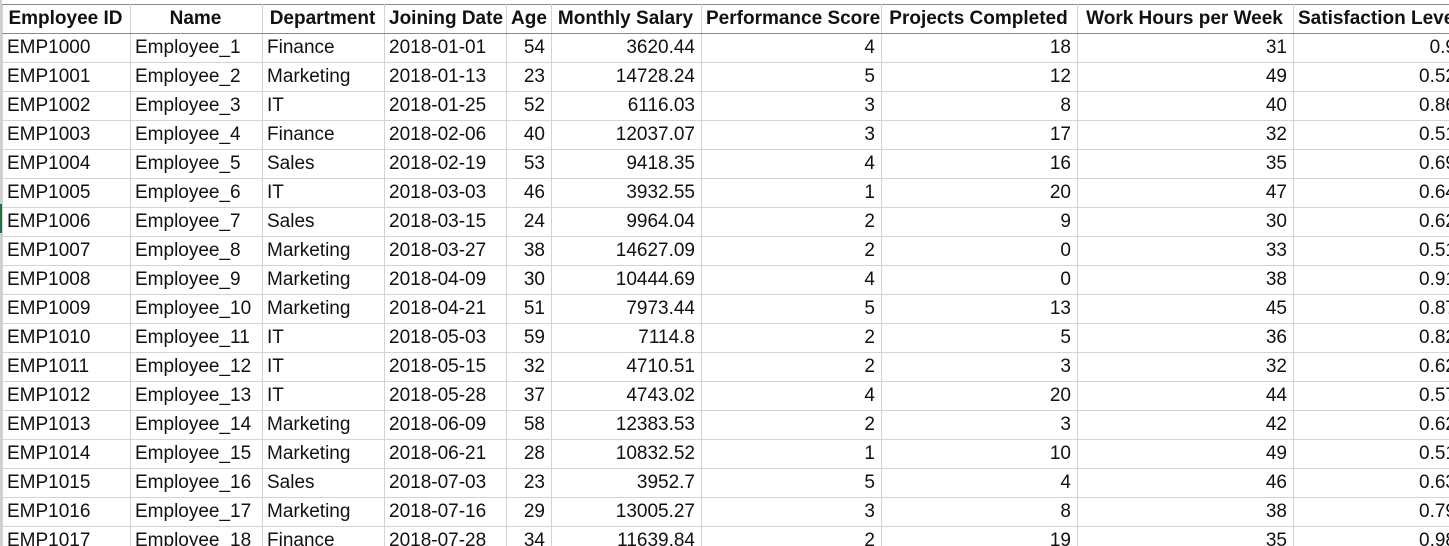 The height and width of the screenshot is (546, 1449). What do you see at coordinates (196, 396) in the screenshot?
I see `cell-name: Employee_13` at bounding box center [196, 396].